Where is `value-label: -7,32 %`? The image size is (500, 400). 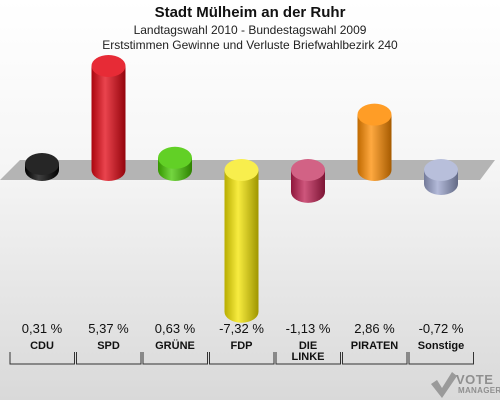 value-label: -7,32 % is located at coordinates (241, 328).